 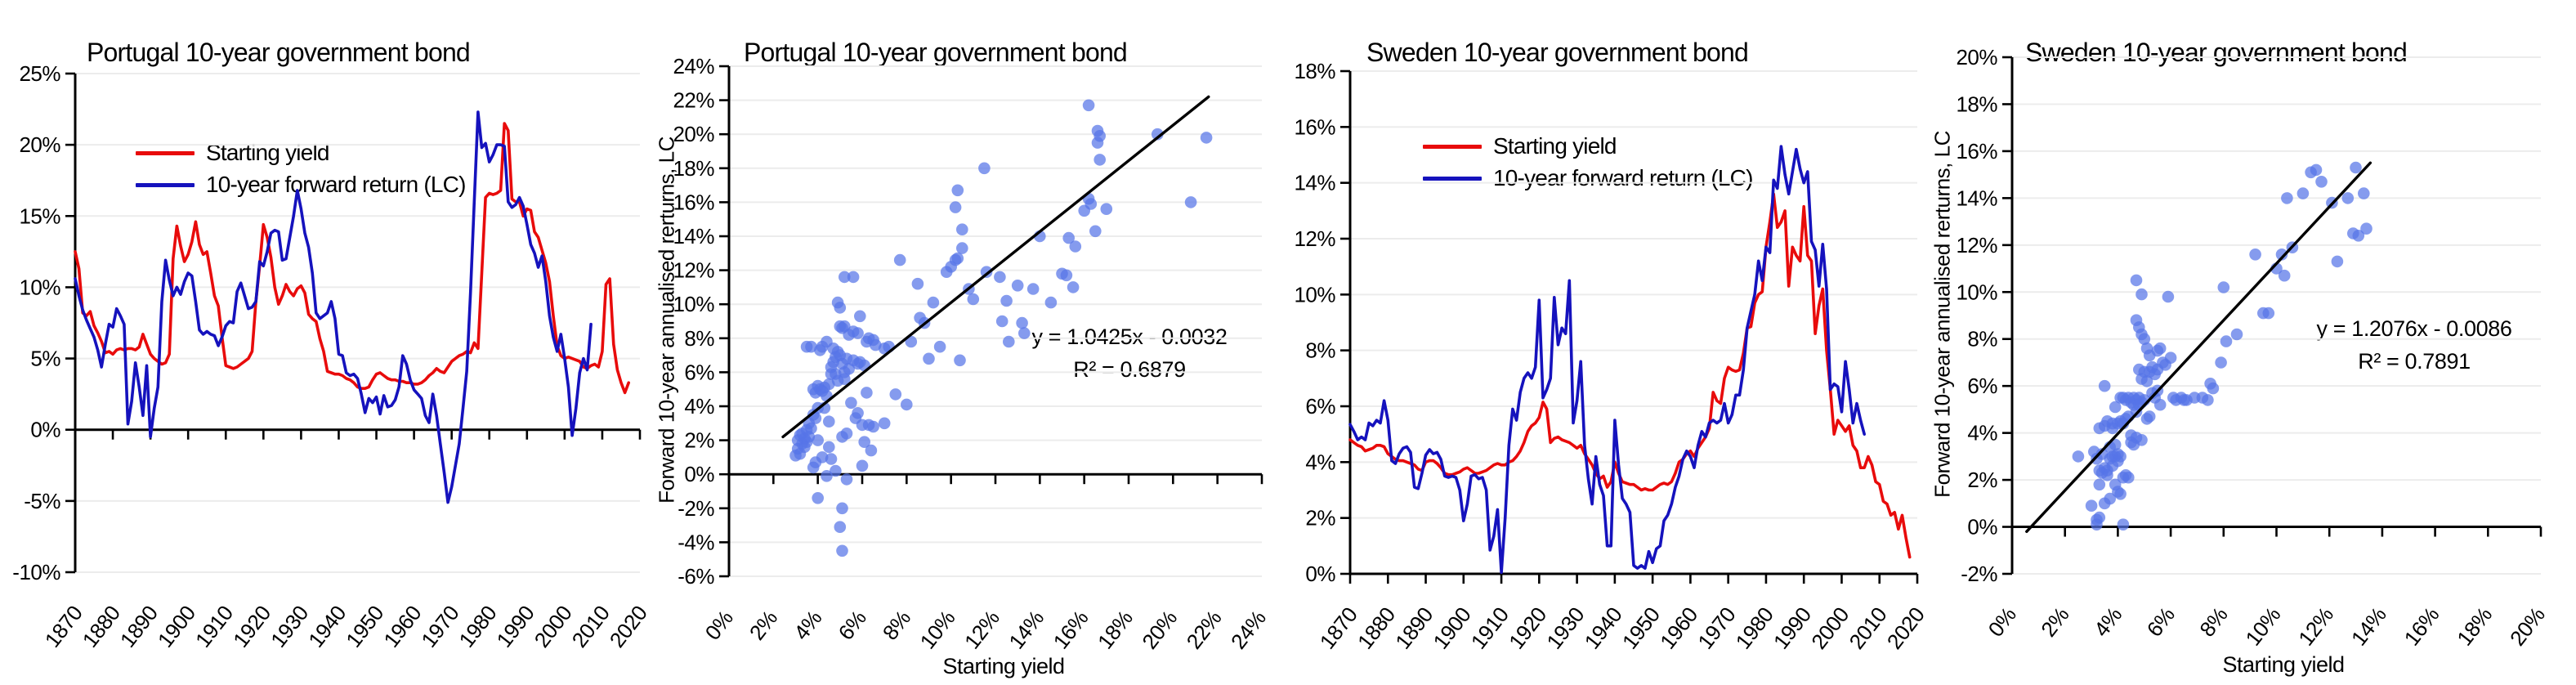 What do you see at coordinates (2414, 361) in the screenshot?
I see `regression-r2-sweden: R² = 0.7891` at bounding box center [2414, 361].